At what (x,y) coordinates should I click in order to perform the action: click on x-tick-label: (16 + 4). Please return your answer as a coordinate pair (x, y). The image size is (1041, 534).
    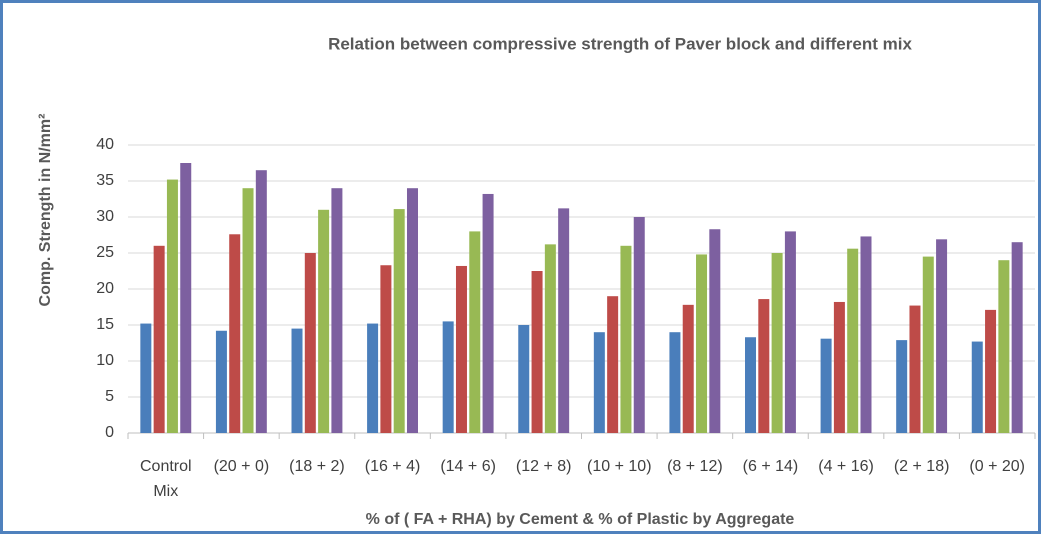
    Looking at the image, I should click on (393, 466).